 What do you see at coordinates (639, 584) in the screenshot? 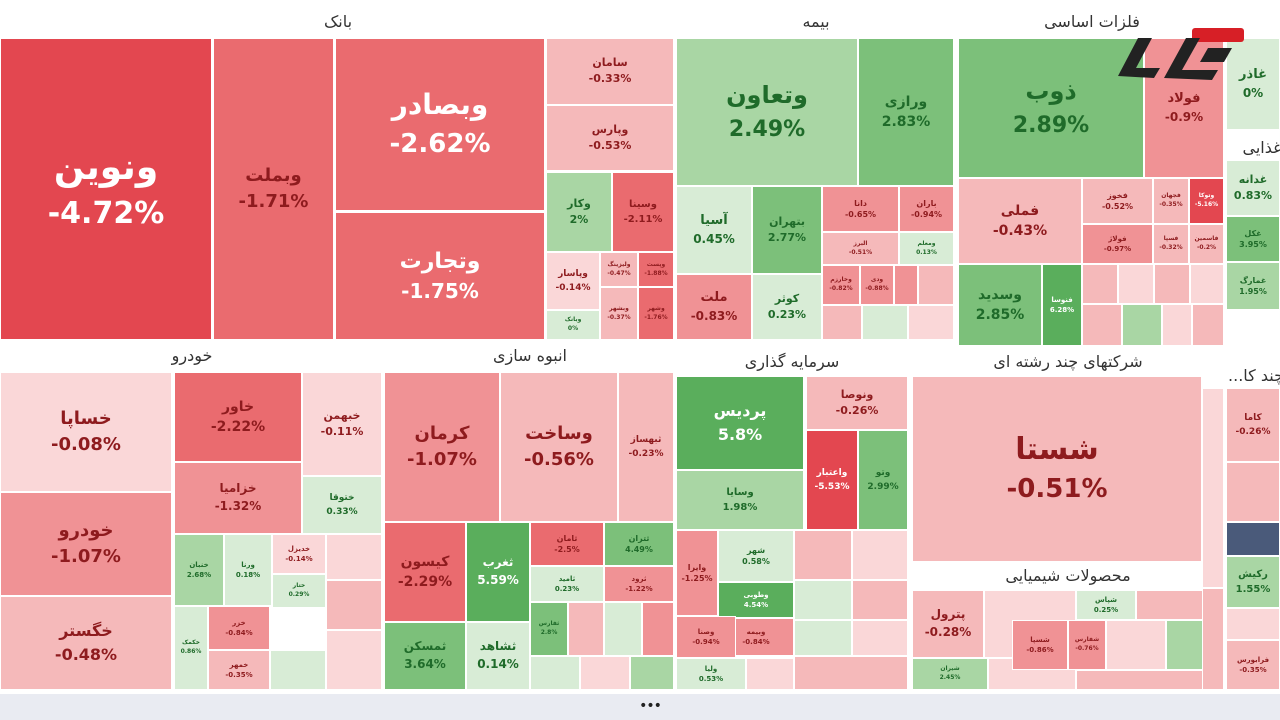
I see `treemap-tile: ثرود -1.22%` at bounding box center [639, 584].